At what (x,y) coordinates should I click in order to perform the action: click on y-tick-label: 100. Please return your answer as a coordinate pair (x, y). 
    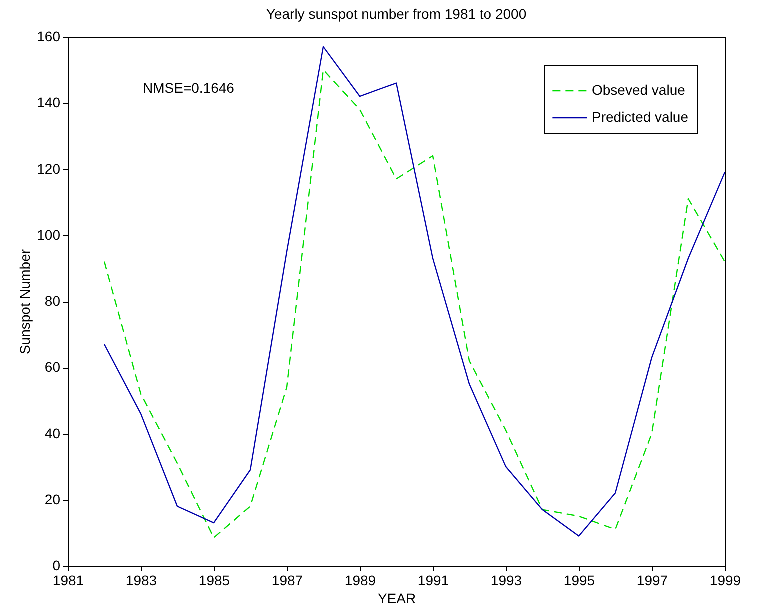
    Looking at the image, I should click on (49, 234).